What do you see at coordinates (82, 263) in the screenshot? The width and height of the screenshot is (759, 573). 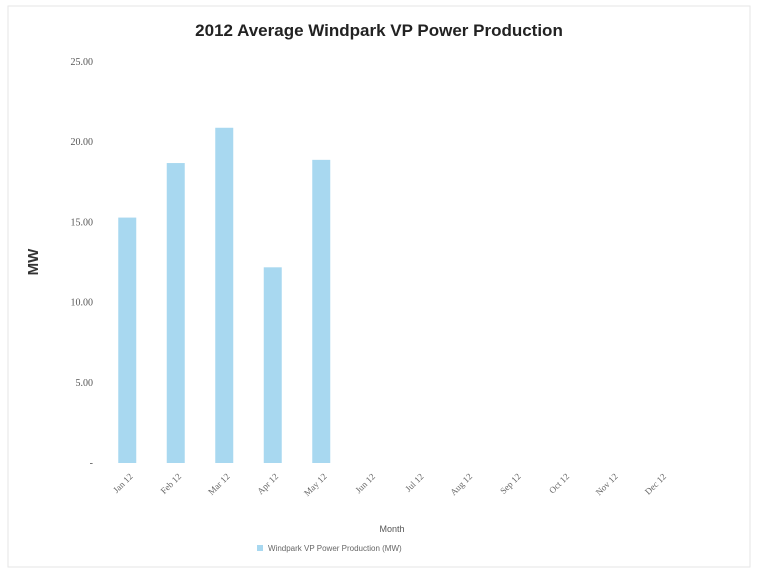 I see `y-axis-ticks: - 5.00 10.00 15.00 20.00 25.00` at bounding box center [82, 263].